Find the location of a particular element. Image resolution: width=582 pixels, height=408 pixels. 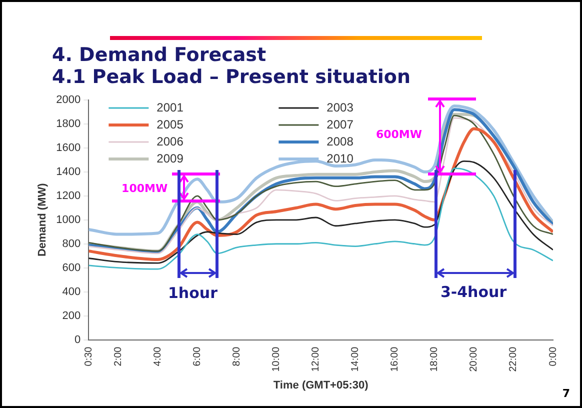

legend-label: 2005 is located at coordinates (170, 124).